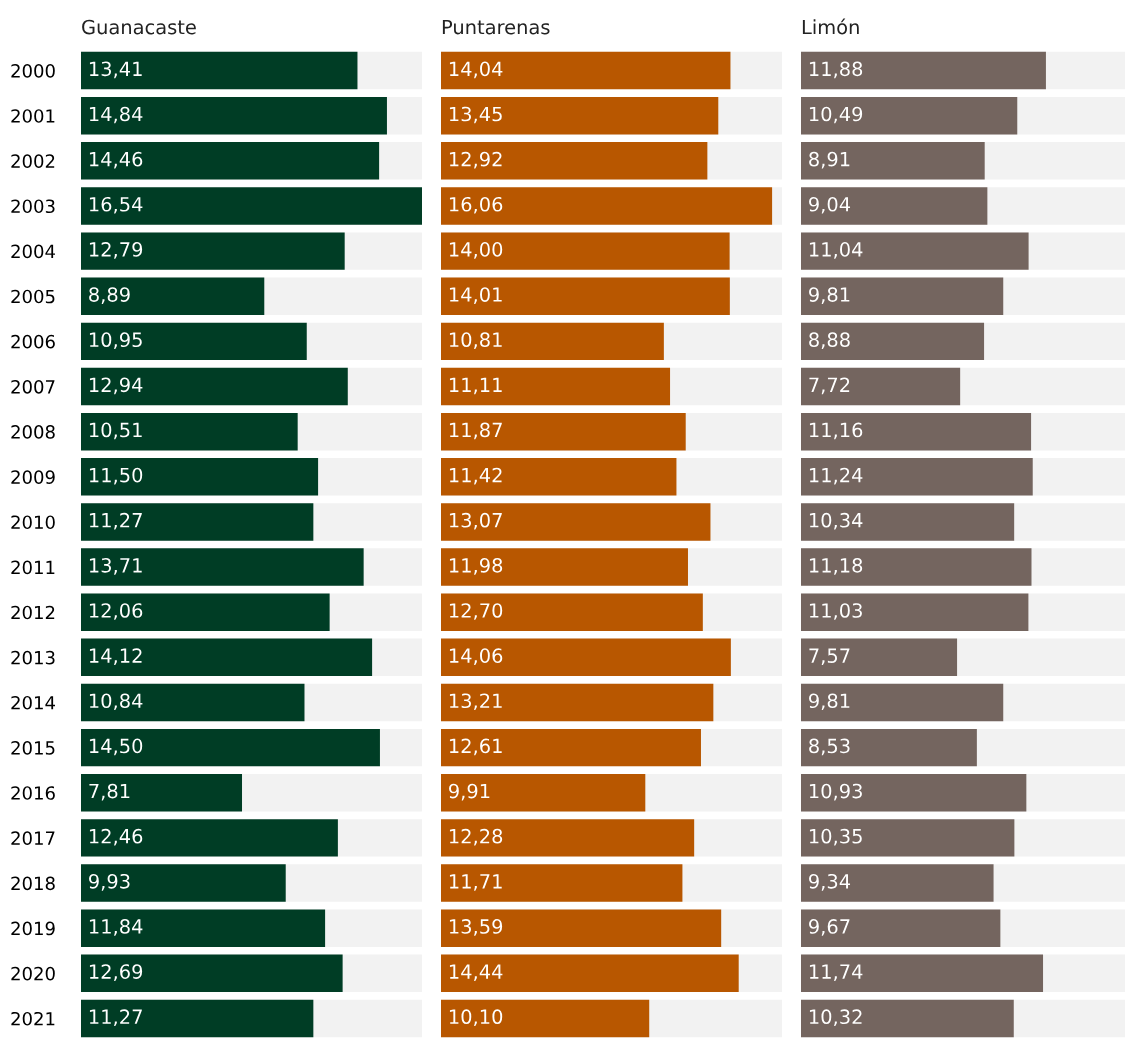  I want to click on y-tick-label: 2005, so click(33, 296).